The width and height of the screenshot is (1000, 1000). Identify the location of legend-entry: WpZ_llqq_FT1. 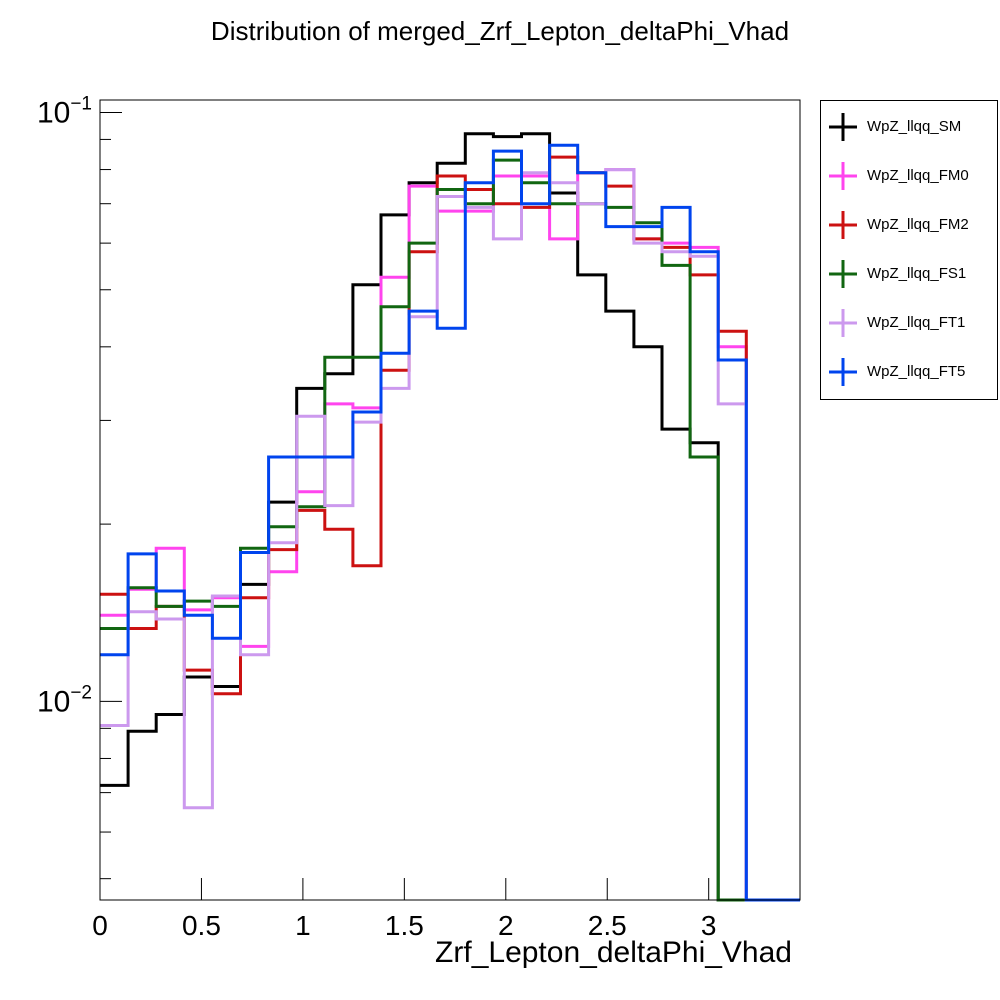
(909, 323).